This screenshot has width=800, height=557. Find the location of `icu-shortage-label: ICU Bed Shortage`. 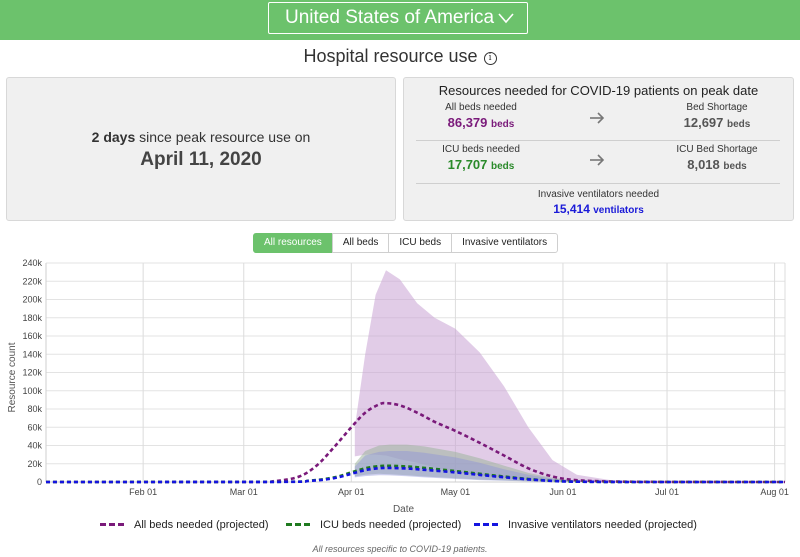

icu-shortage-label: ICU Bed Shortage is located at coordinates (717, 149).